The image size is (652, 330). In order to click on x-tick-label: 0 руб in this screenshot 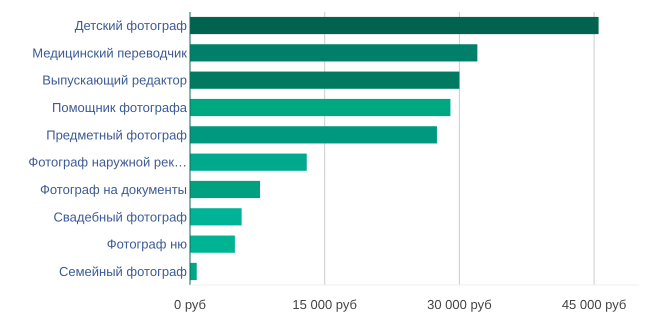, I will do `click(190, 304)`.